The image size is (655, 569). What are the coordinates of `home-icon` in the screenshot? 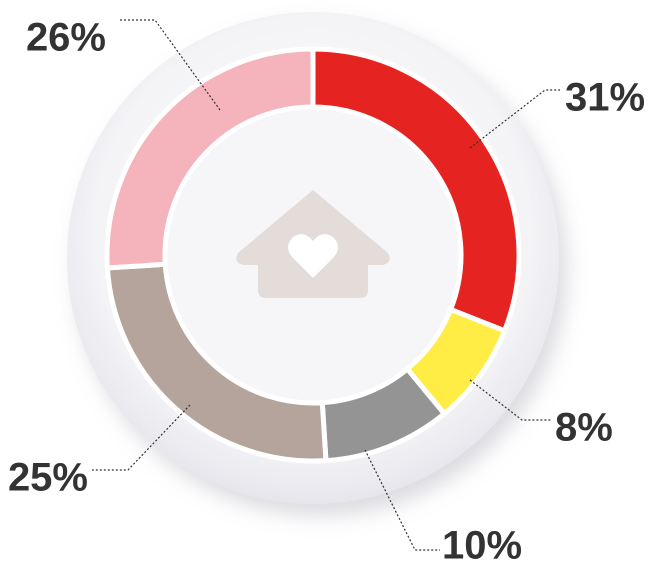 It's located at (313, 244).